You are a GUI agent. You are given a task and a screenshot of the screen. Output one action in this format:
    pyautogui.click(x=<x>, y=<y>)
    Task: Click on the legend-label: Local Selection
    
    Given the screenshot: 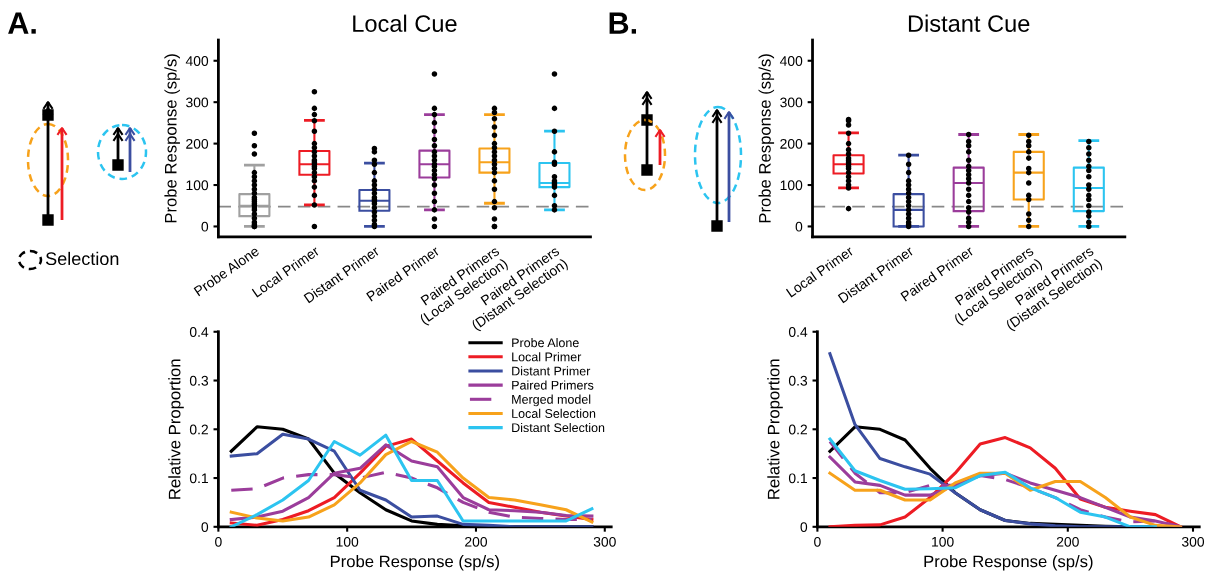 What is the action you would take?
    pyautogui.click(x=554, y=413)
    